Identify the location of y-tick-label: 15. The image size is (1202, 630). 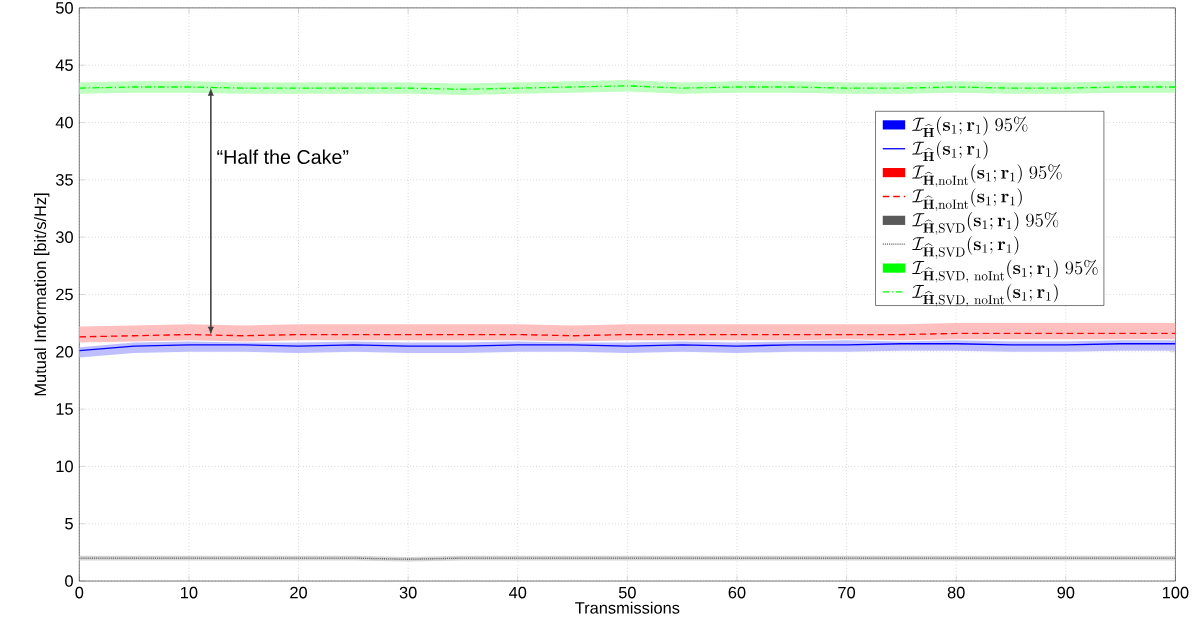
(64, 409).